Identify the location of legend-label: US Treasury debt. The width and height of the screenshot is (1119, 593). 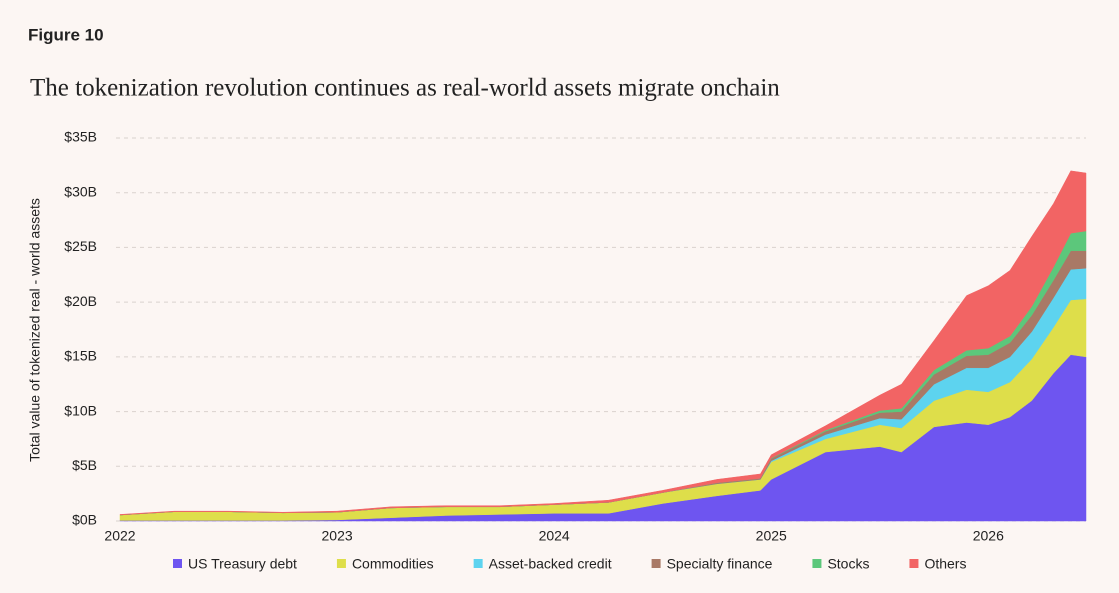
(242, 564).